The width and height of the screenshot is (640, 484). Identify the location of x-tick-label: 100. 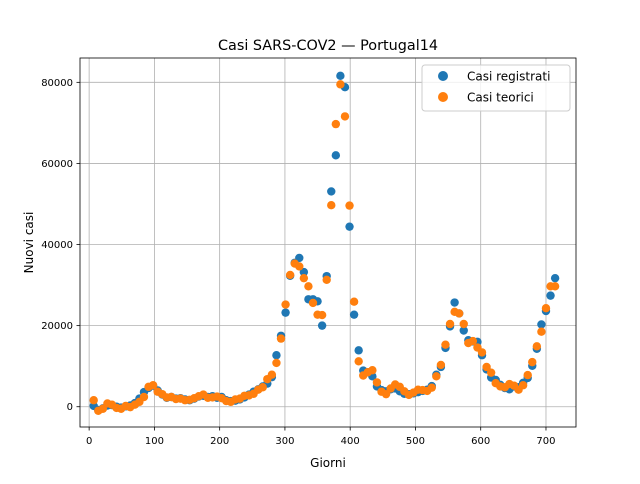
(154, 441).